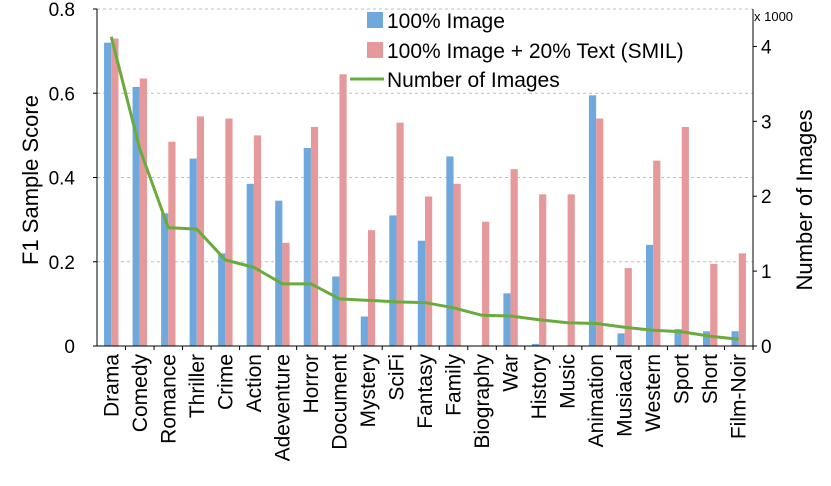 This screenshot has height=486, width=831. What do you see at coordinates (568, 381) in the screenshot?
I see `category-label: Music` at bounding box center [568, 381].